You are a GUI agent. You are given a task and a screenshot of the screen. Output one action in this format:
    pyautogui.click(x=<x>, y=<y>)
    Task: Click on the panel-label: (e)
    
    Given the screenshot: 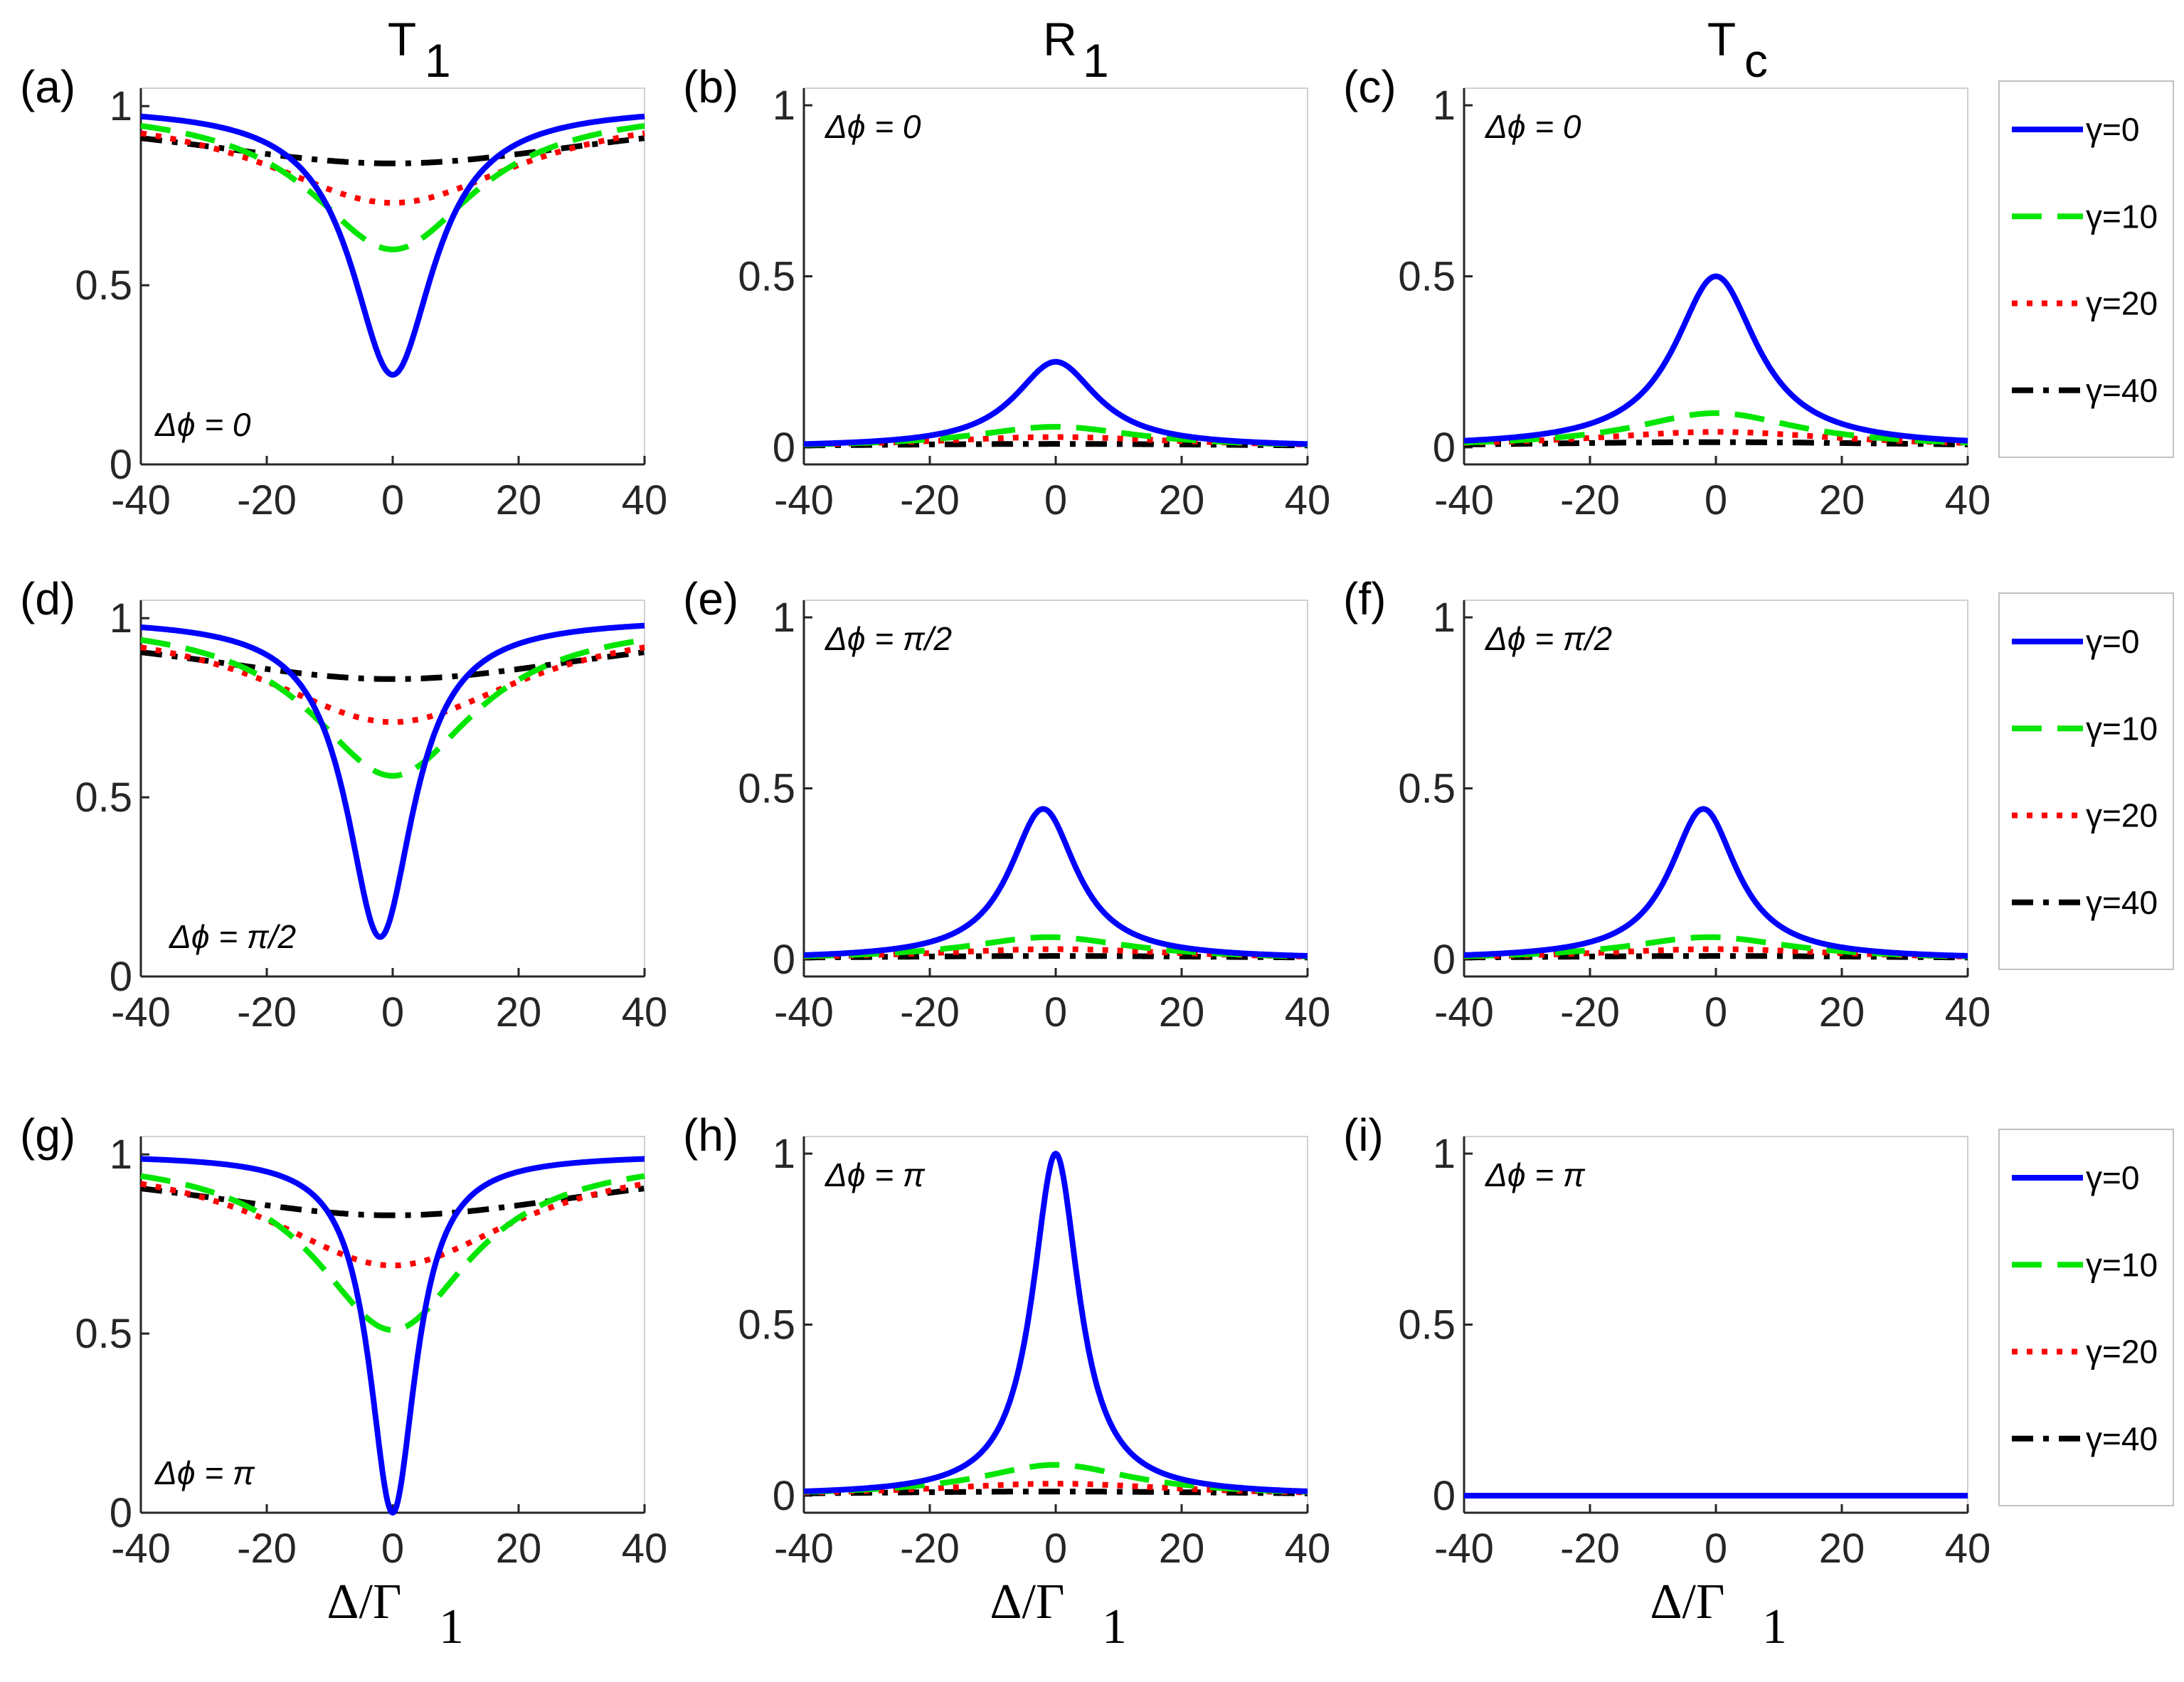 What is the action you would take?
    pyautogui.click(x=710, y=598)
    